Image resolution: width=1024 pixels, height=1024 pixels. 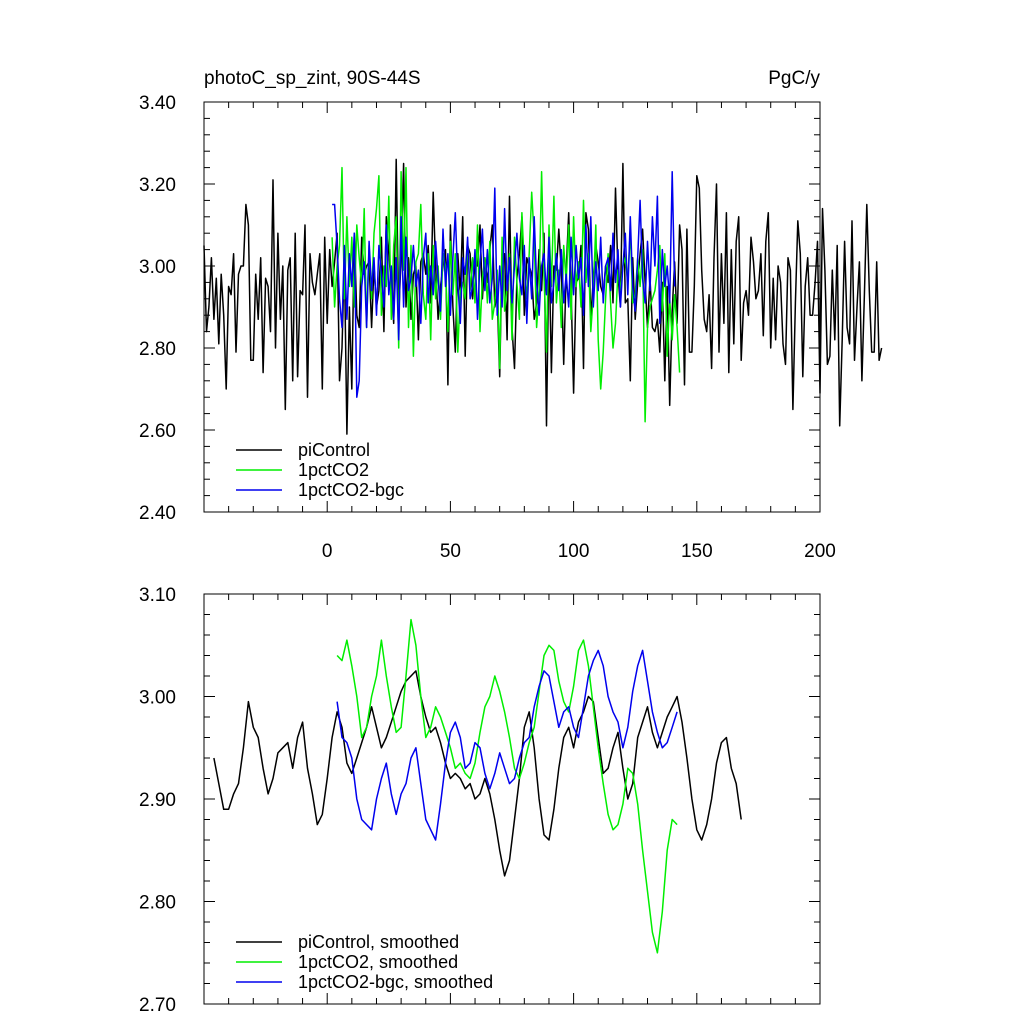 What do you see at coordinates (157, 1005) in the screenshot?
I see `y-tick-label: 2.70` at bounding box center [157, 1005].